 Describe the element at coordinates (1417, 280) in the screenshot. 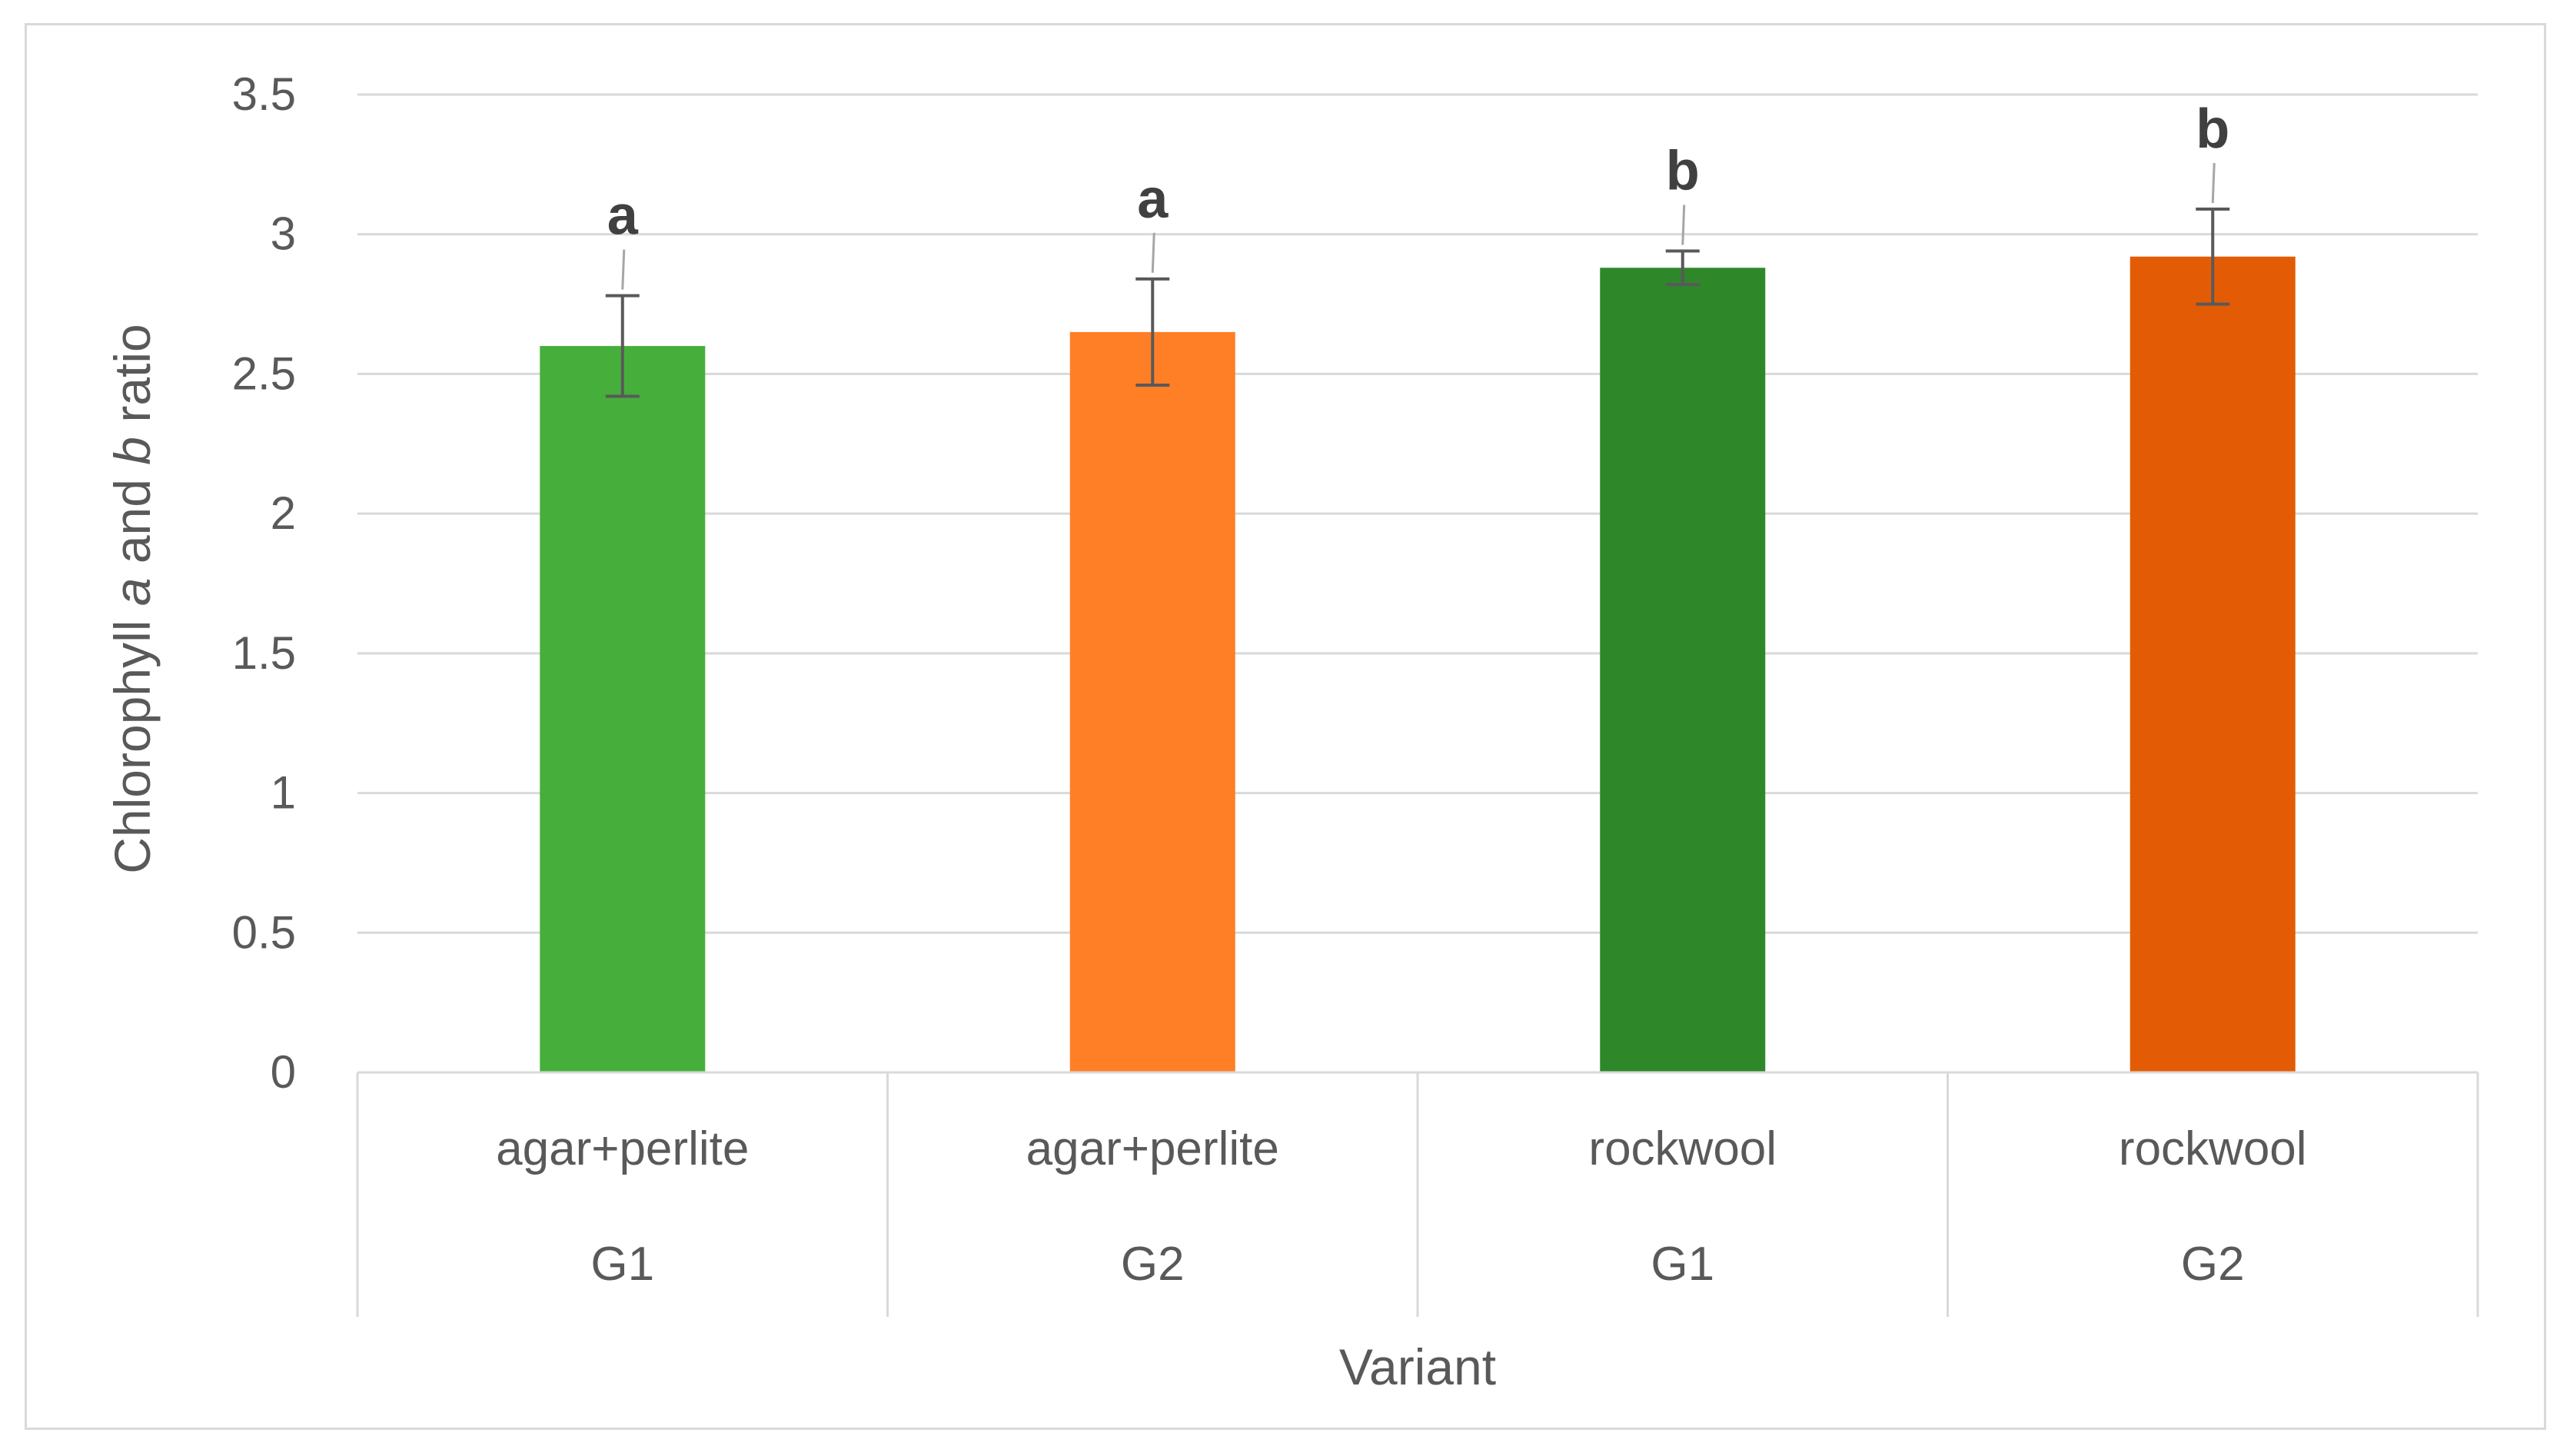

I see `error-bars` at that location.